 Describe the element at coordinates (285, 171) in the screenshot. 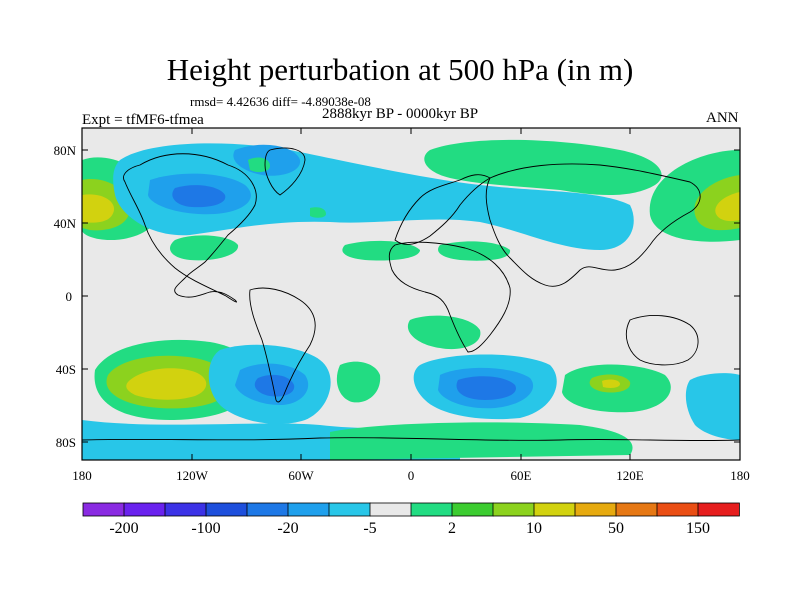

I see `coast-greenland` at that location.